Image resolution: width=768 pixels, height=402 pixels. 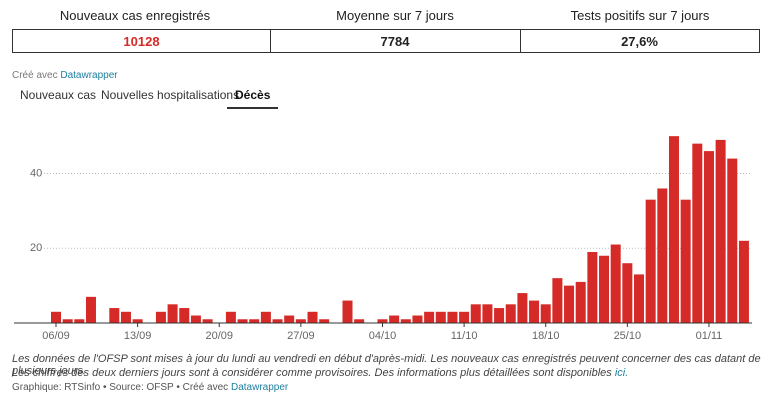 What do you see at coordinates (628, 336) in the screenshot?
I see `x-tick-label: 25/10` at bounding box center [628, 336].